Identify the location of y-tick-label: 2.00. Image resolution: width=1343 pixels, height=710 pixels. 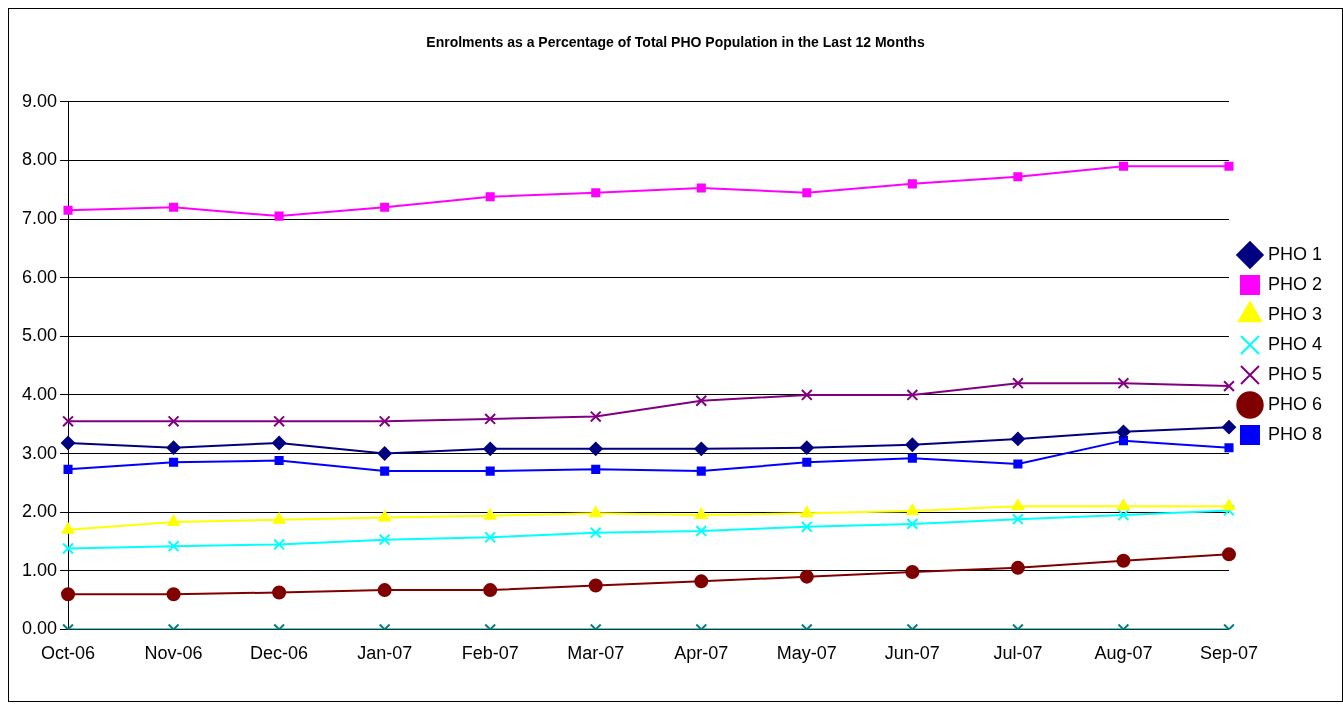
(39, 511).